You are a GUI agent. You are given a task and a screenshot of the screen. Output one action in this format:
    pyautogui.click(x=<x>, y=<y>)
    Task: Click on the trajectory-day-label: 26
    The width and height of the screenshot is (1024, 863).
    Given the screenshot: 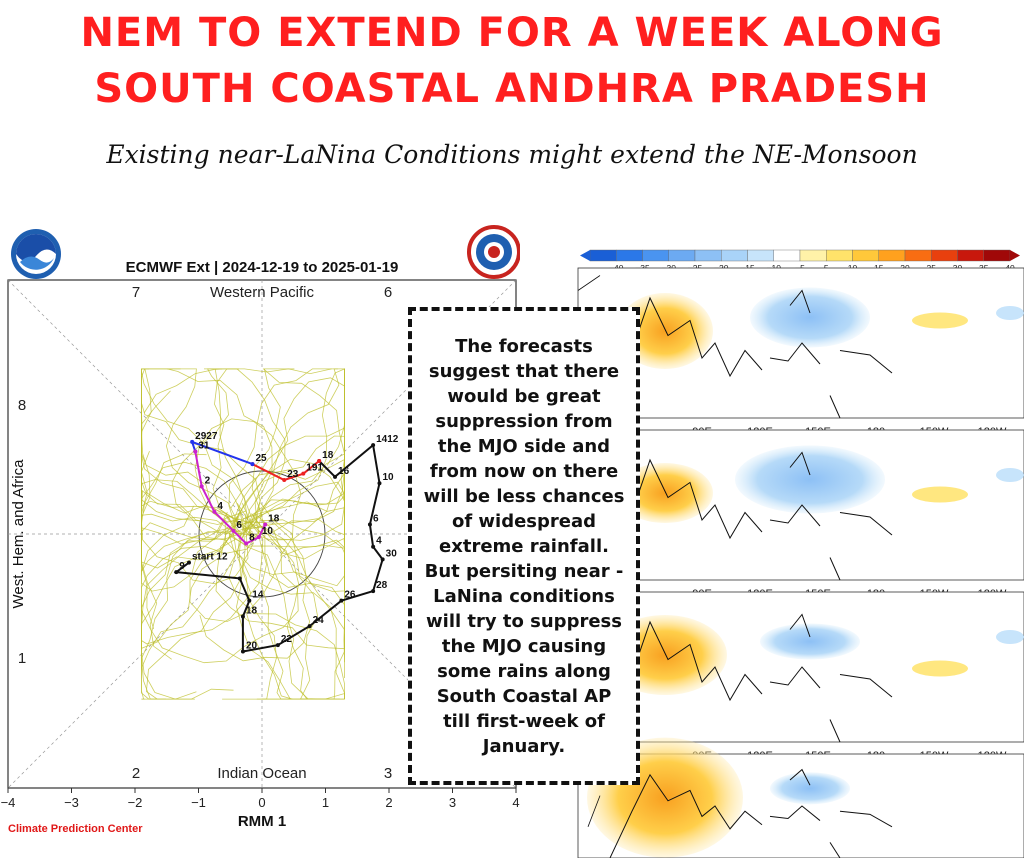 What is the action you would take?
    pyautogui.click(x=350, y=595)
    